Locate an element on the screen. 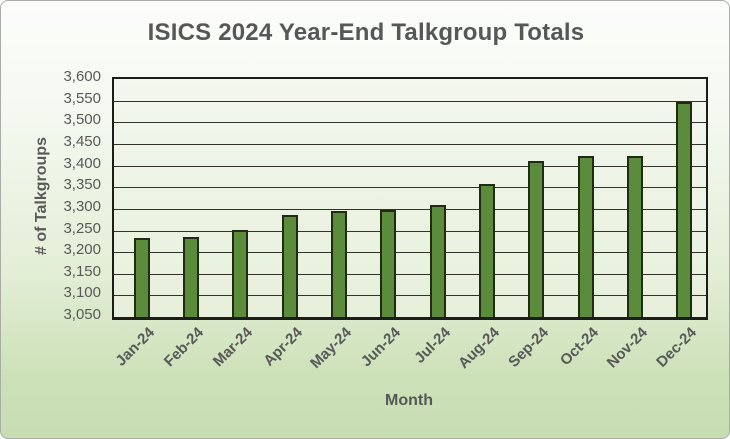  x-tick-label: Jul-24 is located at coordinates (432, 345).